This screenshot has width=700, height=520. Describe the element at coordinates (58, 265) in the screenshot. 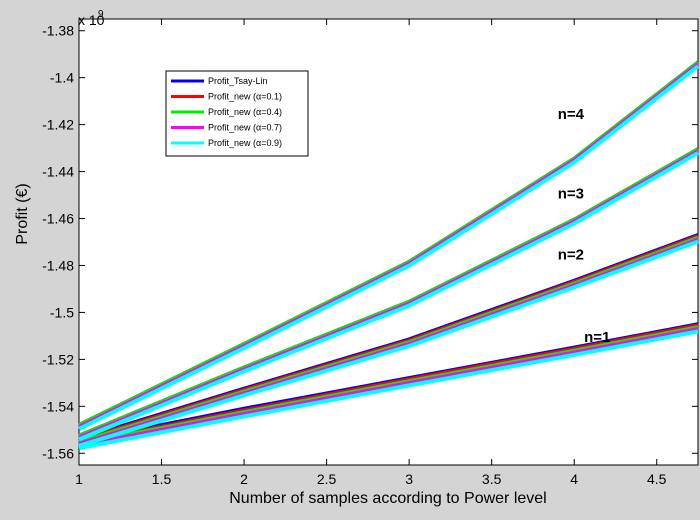

I see `y-tick-label: -1.48` at that location.